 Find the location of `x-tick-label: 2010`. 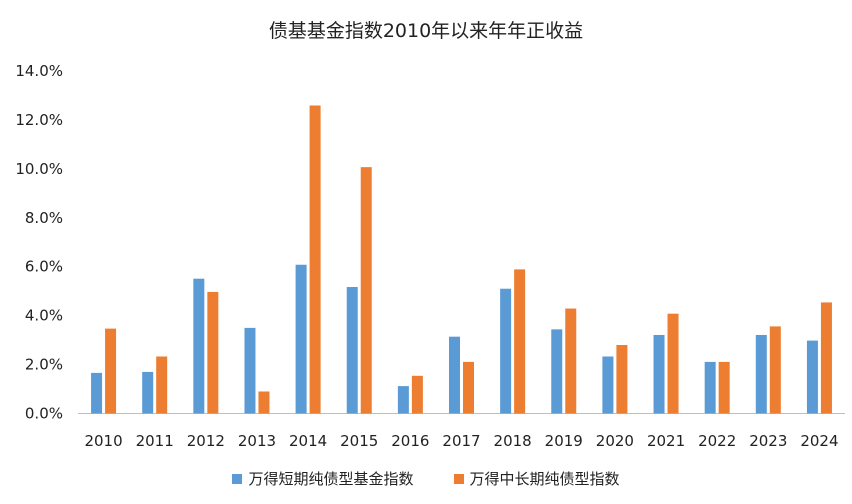

x-tick-label: 2010 is located at coordinates (103, 441).